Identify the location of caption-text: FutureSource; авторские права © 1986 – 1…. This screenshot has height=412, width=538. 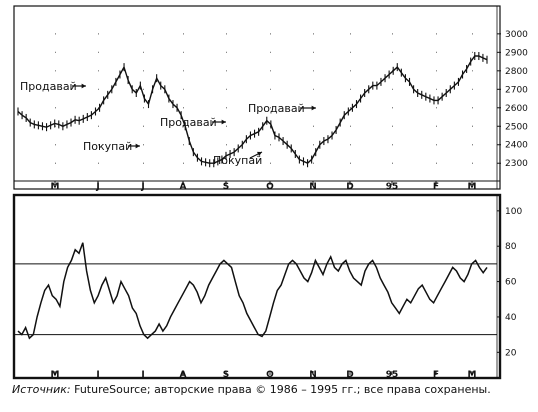
(280, 389).